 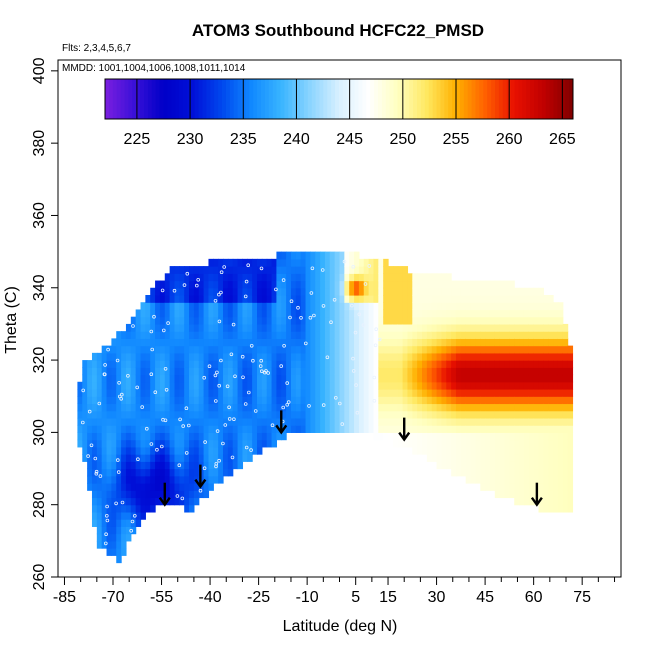 What do you see at coordinates (161, 597) in the screenshot?
I see `x-tick-label: -55` at bounding box center [161, 597].